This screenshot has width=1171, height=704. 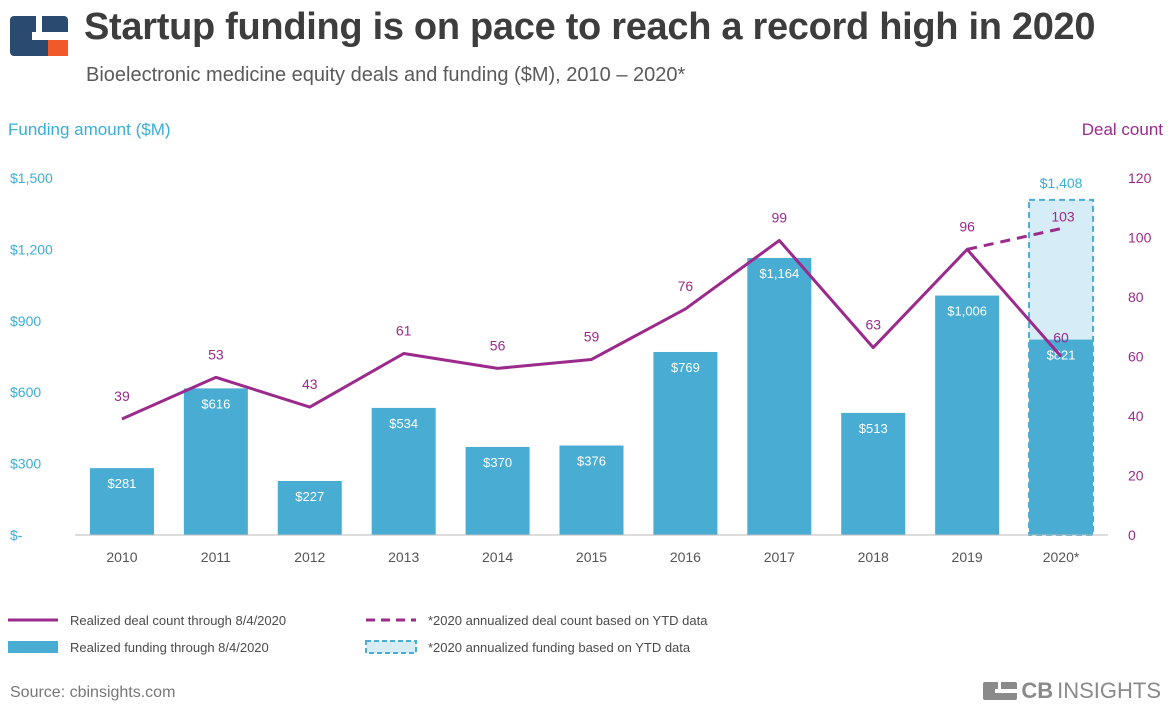 I want to click on bar-value-label: $376, so click(x=591, y=461).